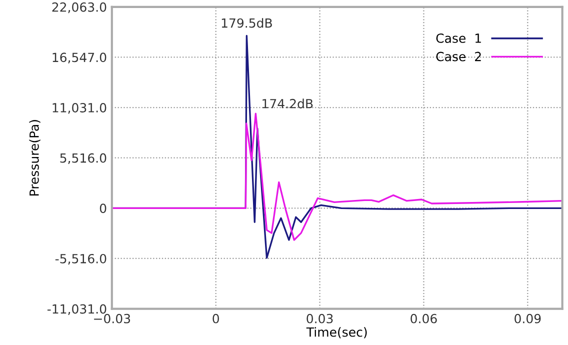  Describe the element at coordinates (76, 309) in the screenshot. I see `y-tick-label: -11,031.0` at that location.